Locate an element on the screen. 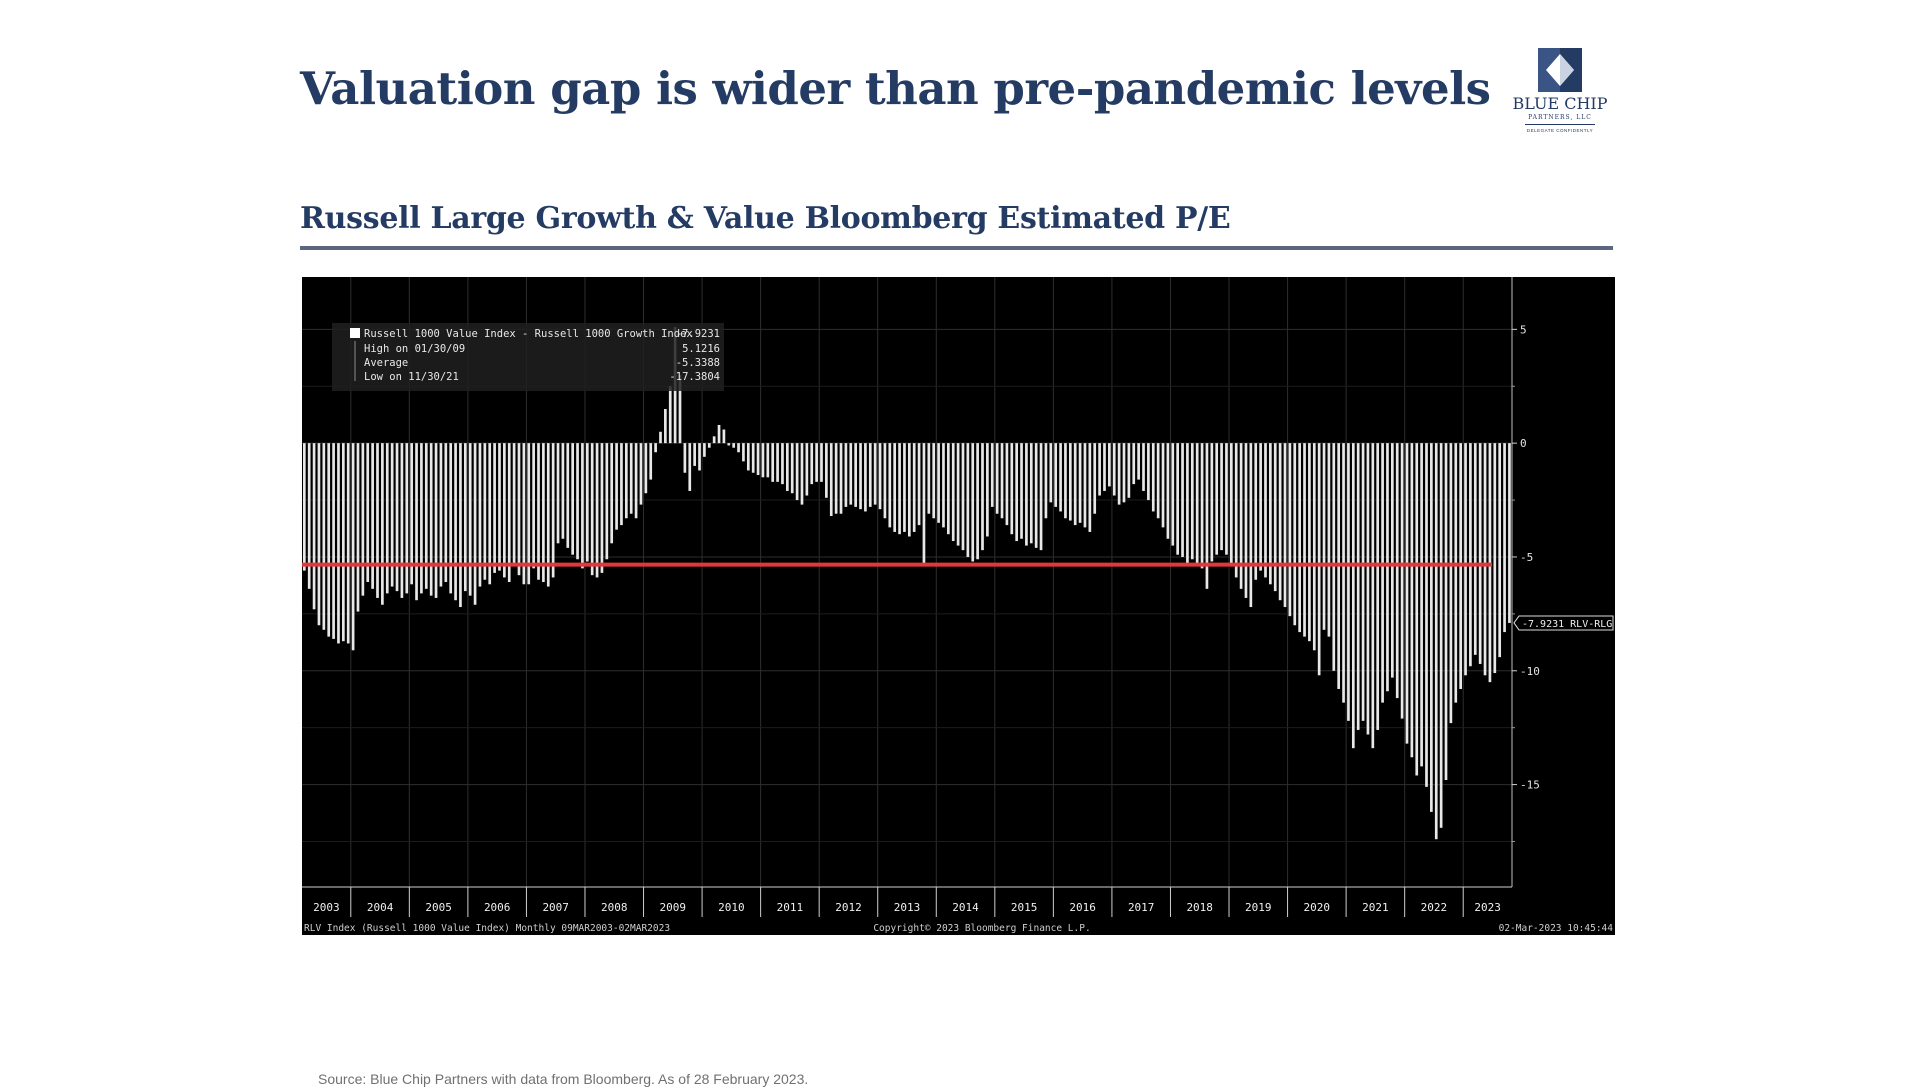  x-tick-label: 2016 is located at coordinates (1082, 907).